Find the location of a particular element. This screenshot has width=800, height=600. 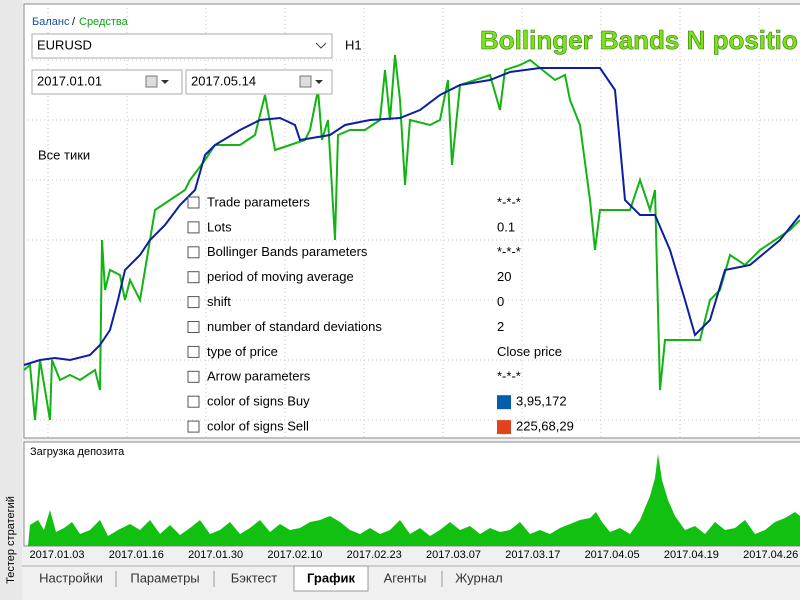

parameter-name: shift is located at coordinates (219, 301).